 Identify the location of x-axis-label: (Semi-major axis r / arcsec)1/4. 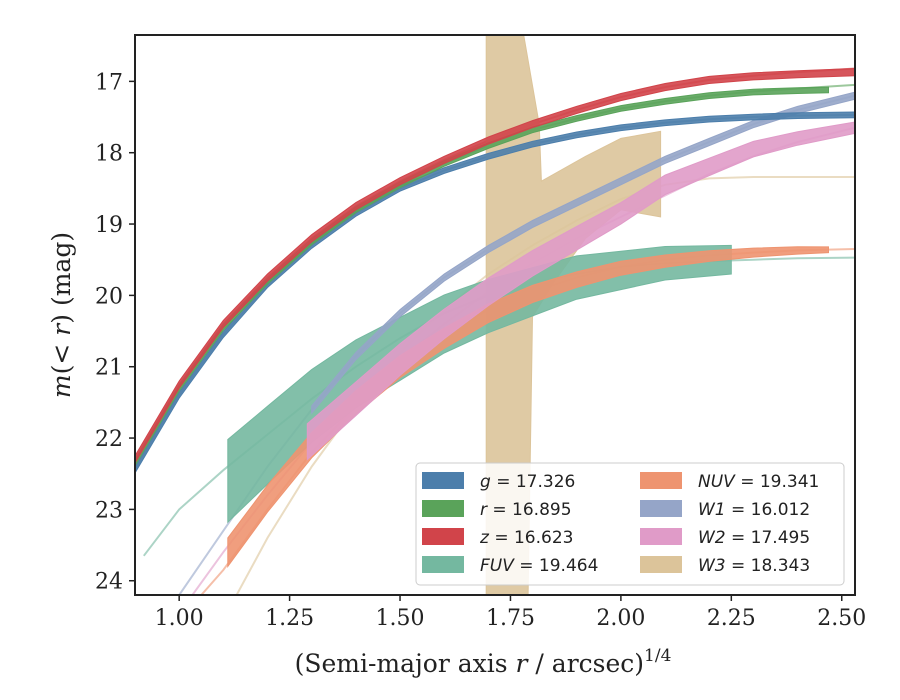
(483, 662).